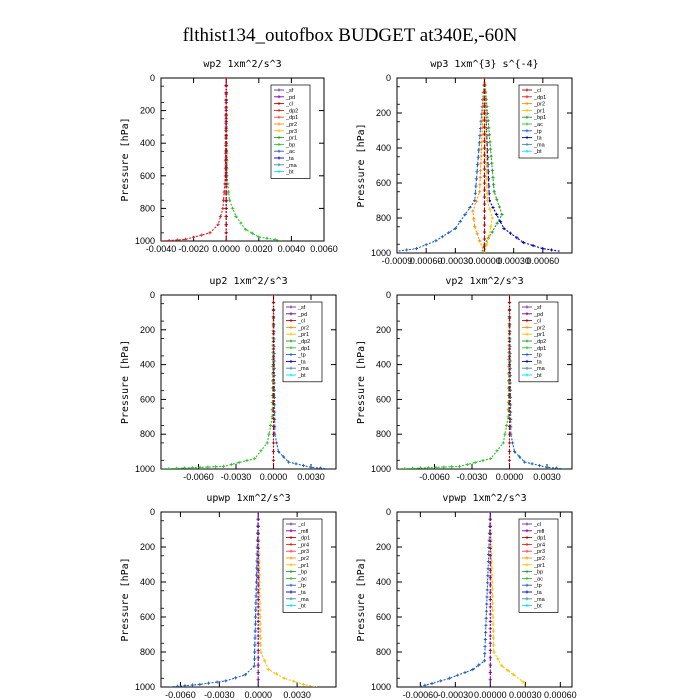  What do you see at coordinates (152, 78) in the screenshot?
I see `y-tick-label: 0` at bounding box center [152, 78].